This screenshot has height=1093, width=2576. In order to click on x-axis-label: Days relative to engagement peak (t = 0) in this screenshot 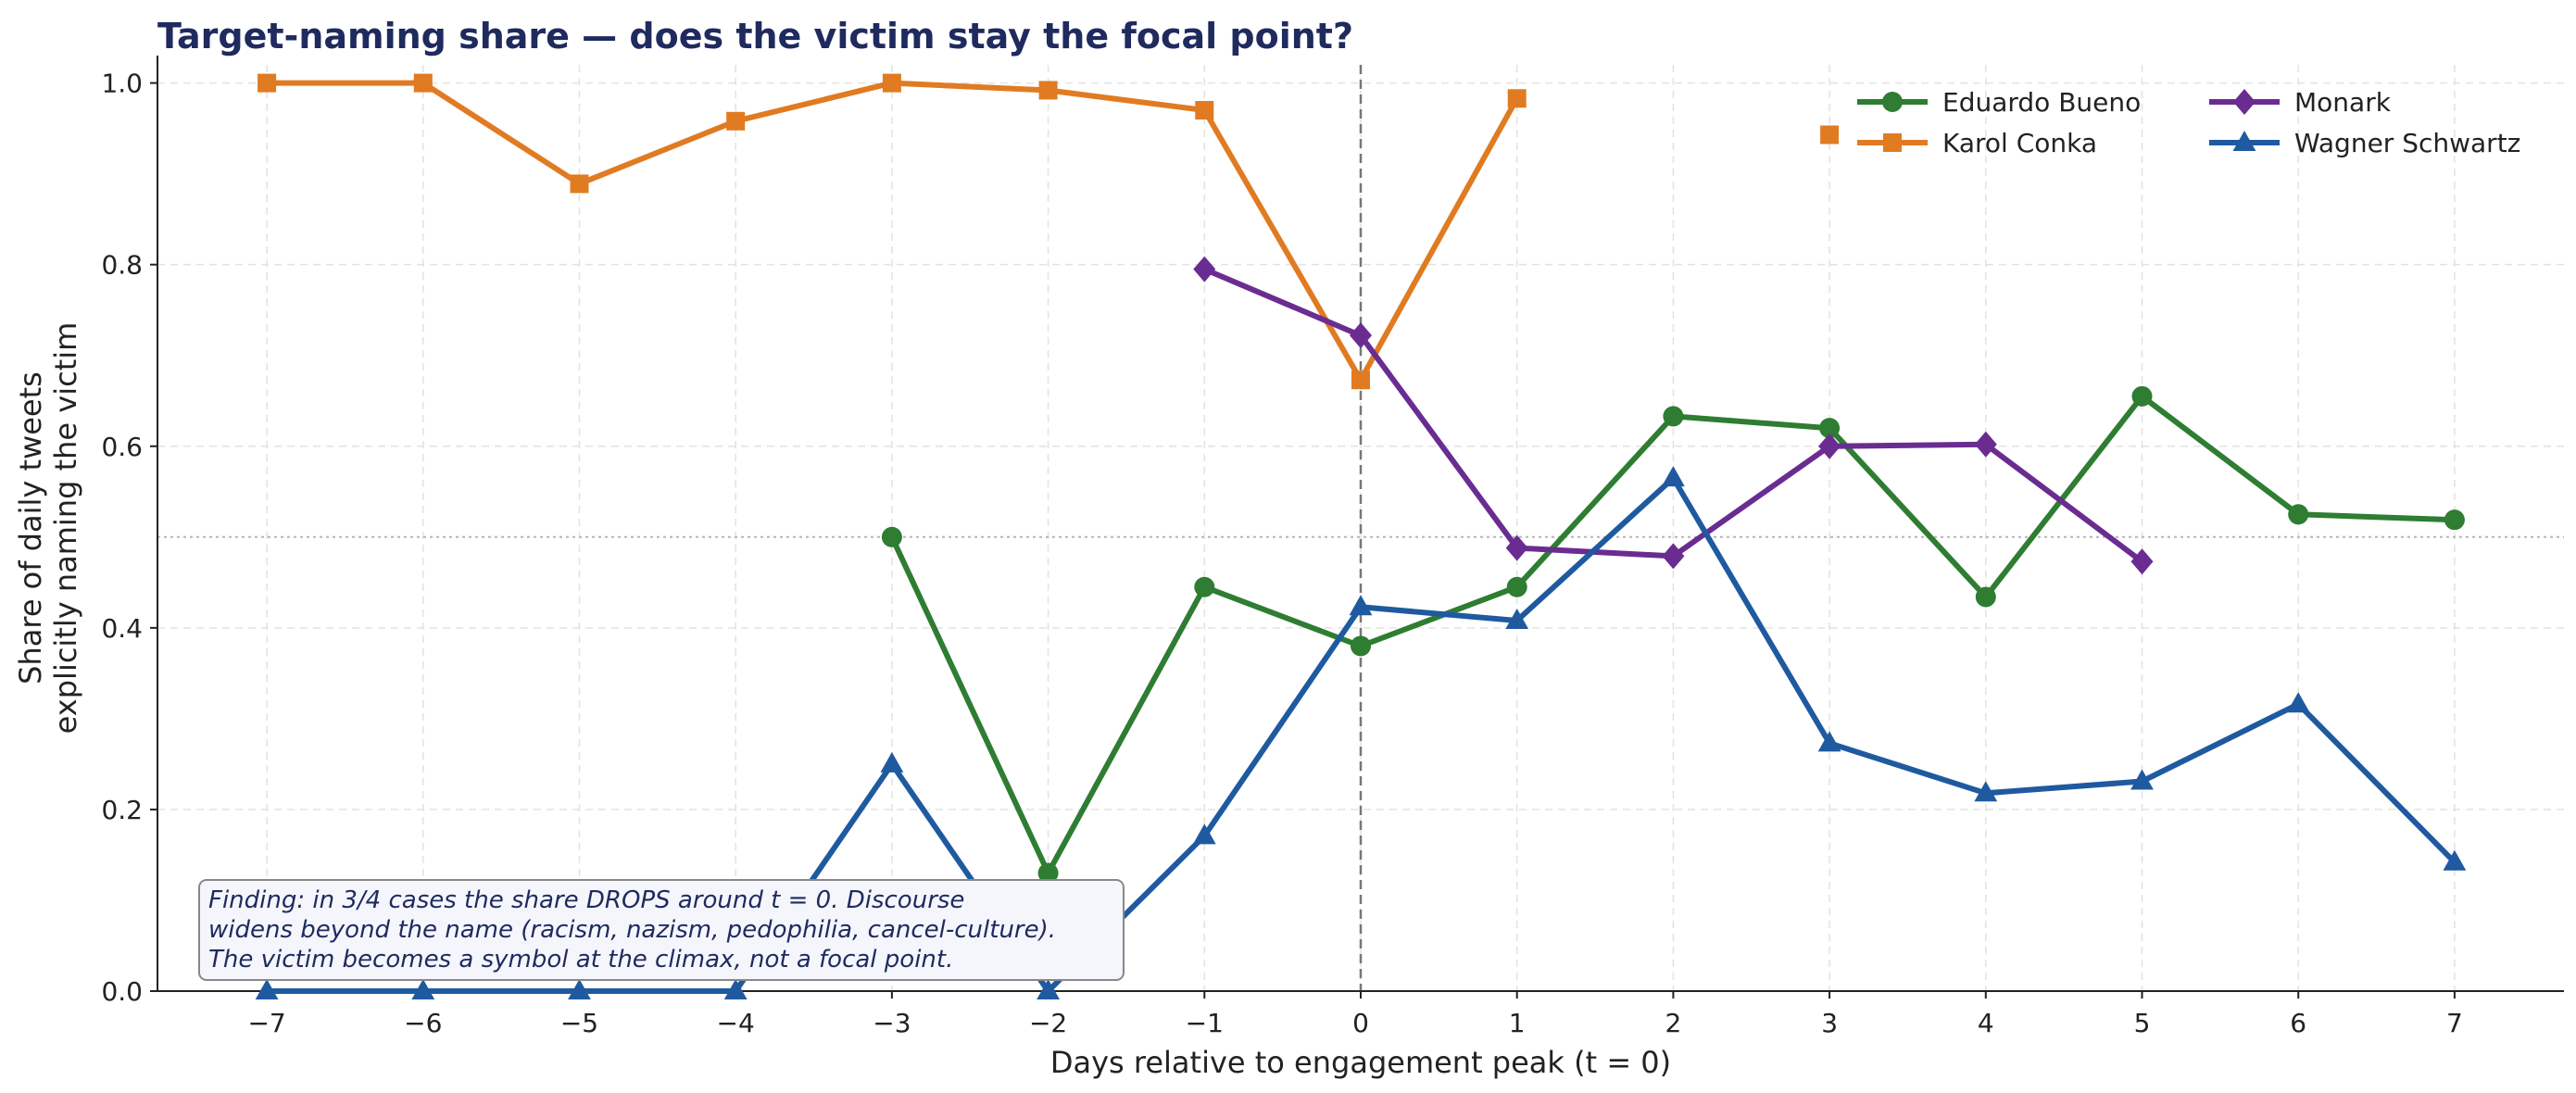, I will do `click(1360, 1062)`.